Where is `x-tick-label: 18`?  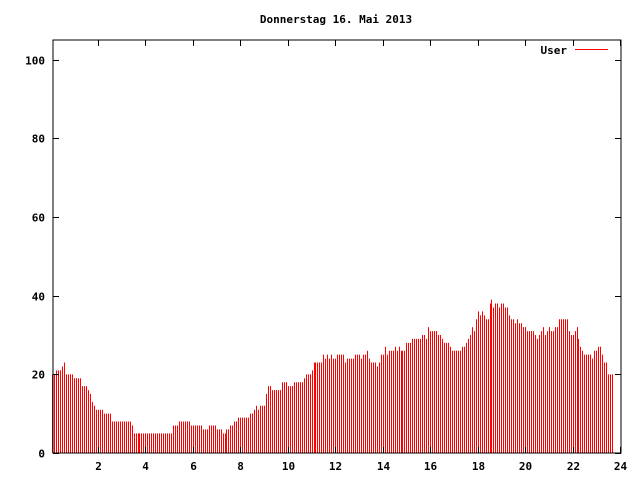 x-tick-label: 18 is located at coordinates (478, 466).